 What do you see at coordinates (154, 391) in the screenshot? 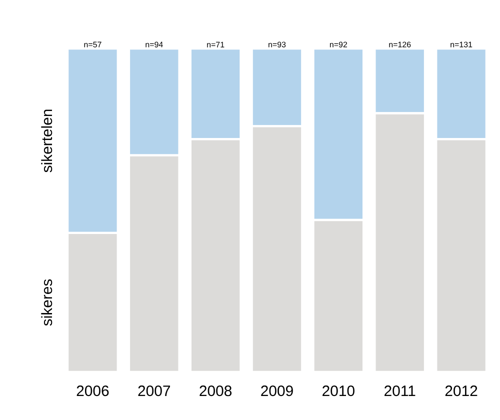
I see `x-tick-label: 2007` at bounding box center [154, 391].